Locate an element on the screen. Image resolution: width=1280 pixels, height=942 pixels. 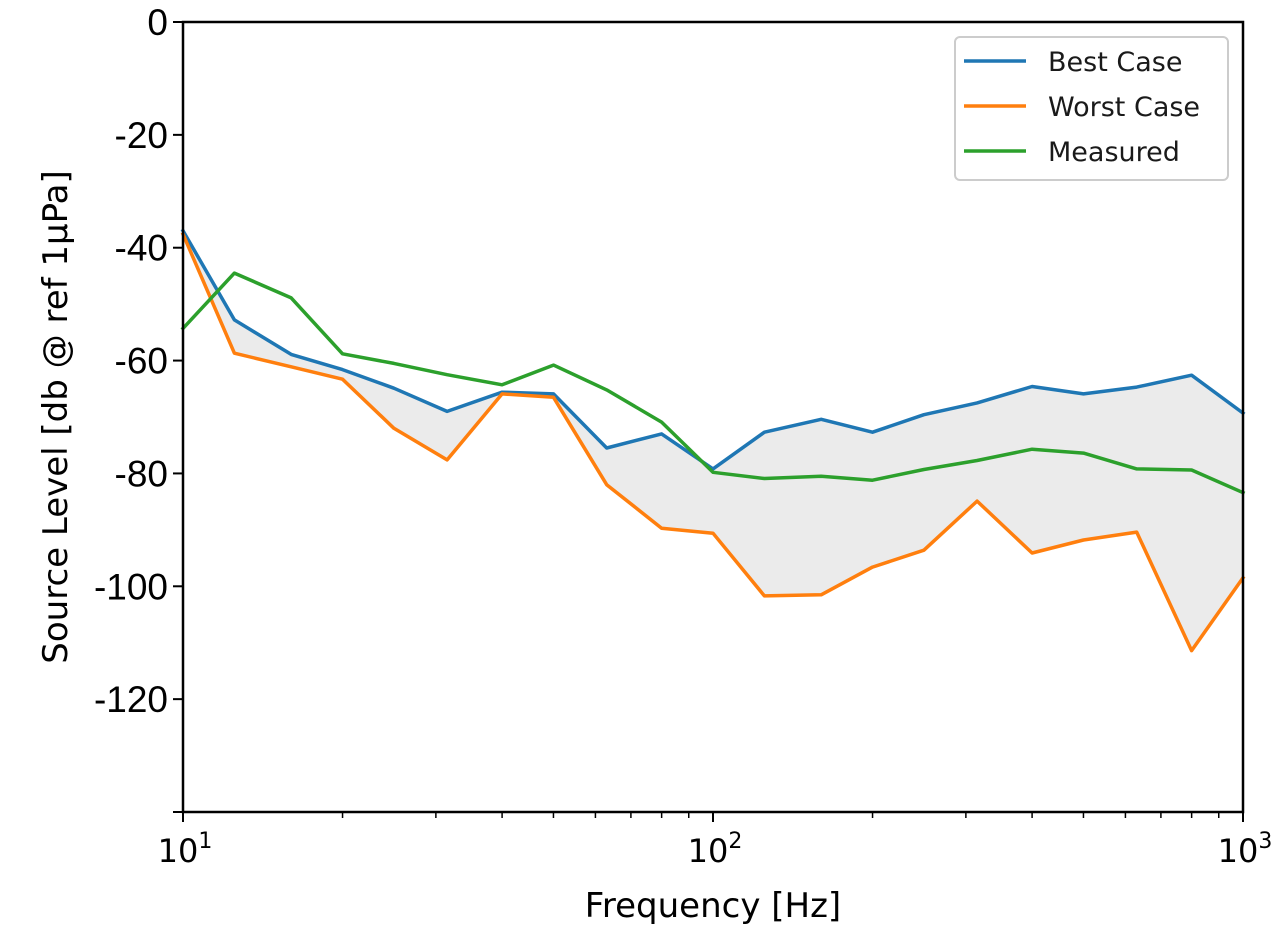
y-tick-label: -80 is located at coordinates (141, 473).